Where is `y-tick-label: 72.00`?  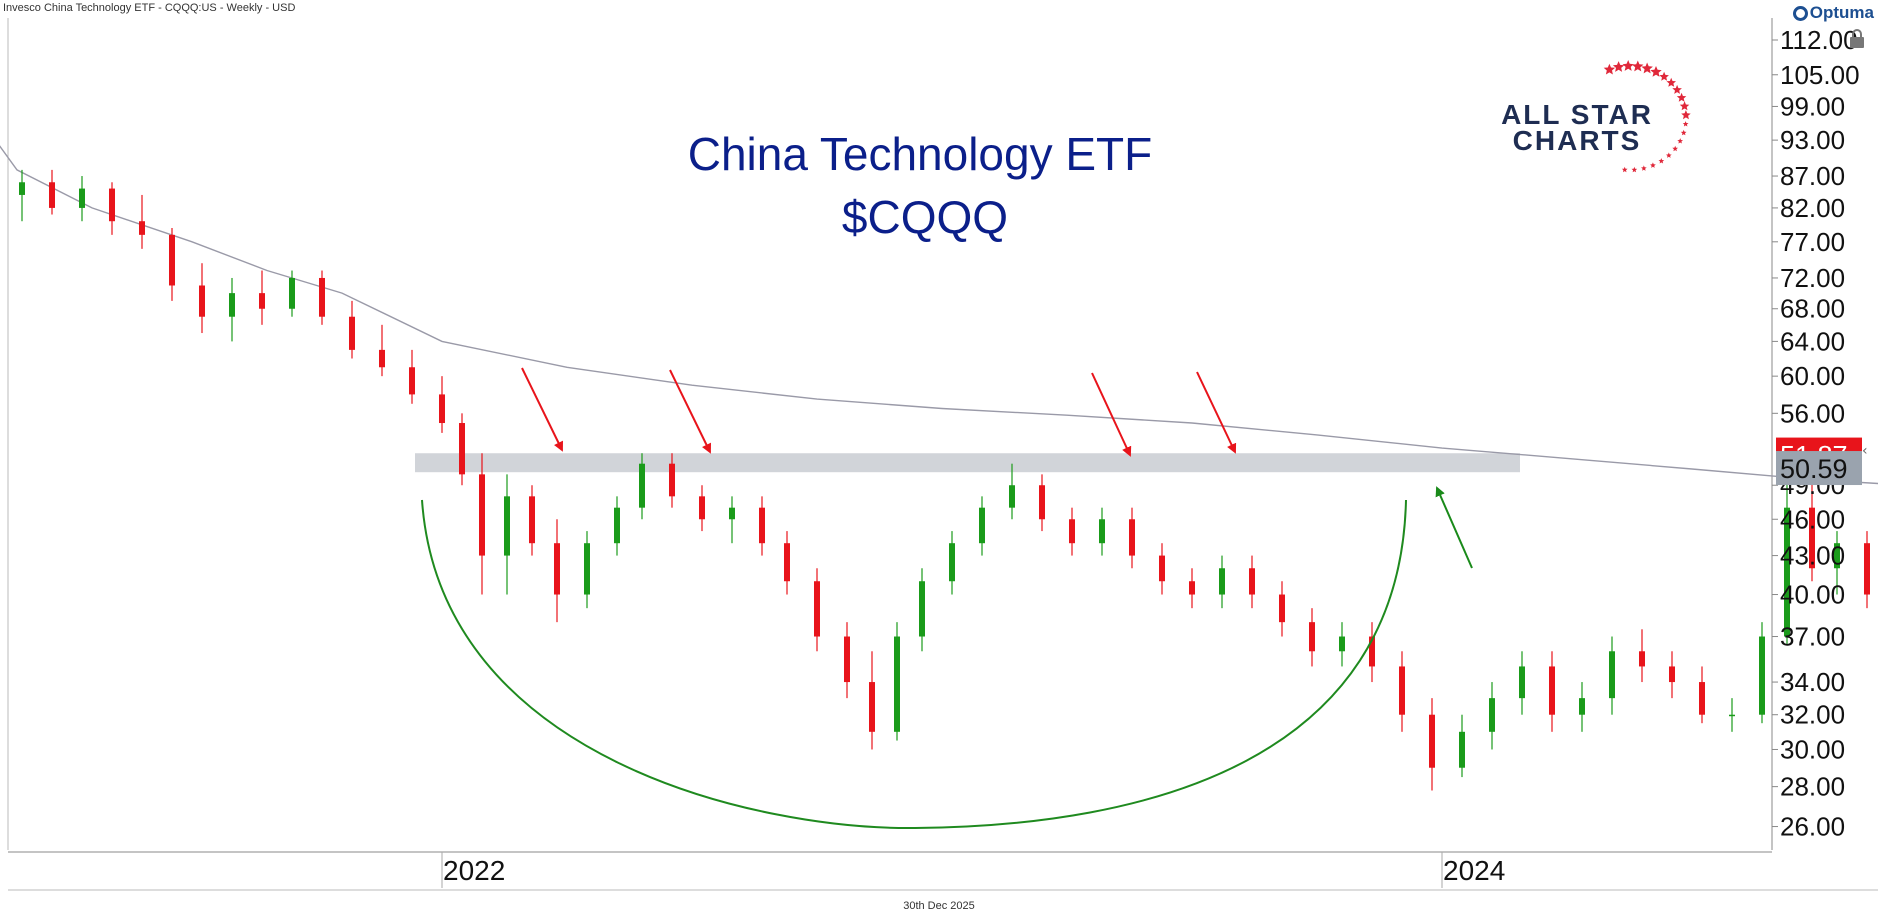 y-tick-label: 72.00 is located at coordinates (1812, 278).